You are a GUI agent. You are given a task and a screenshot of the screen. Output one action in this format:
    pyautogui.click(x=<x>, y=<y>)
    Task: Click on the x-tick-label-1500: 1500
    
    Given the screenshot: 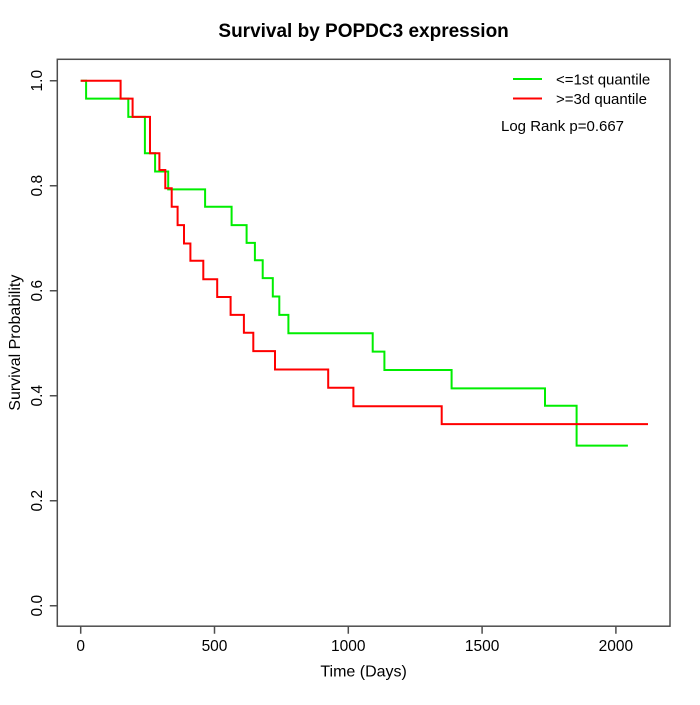 What is the action you would take?
    pyautogui.click(x=482, y=646)
    